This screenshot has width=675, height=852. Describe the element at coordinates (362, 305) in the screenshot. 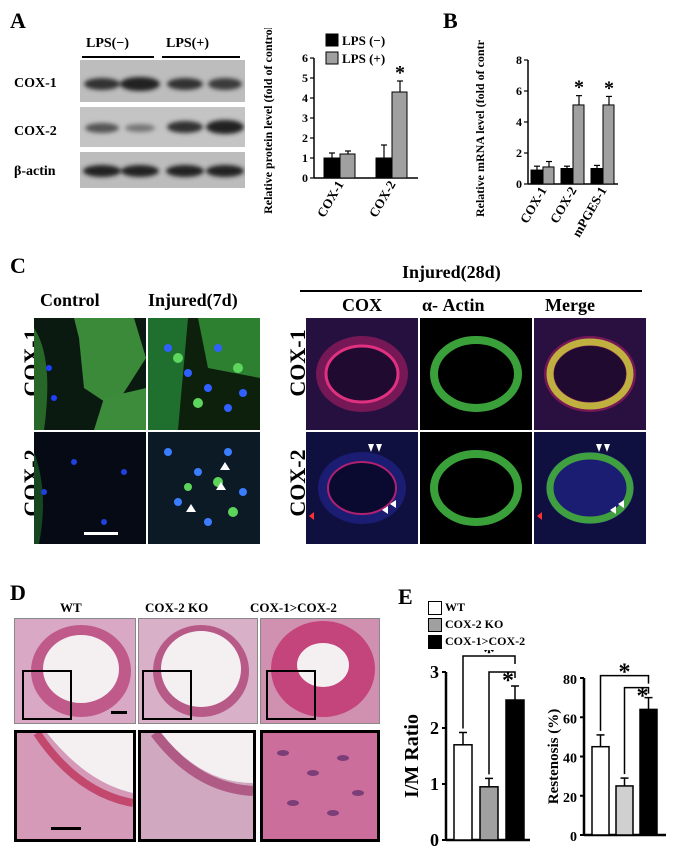

I see `header-cox: COX` at that location.